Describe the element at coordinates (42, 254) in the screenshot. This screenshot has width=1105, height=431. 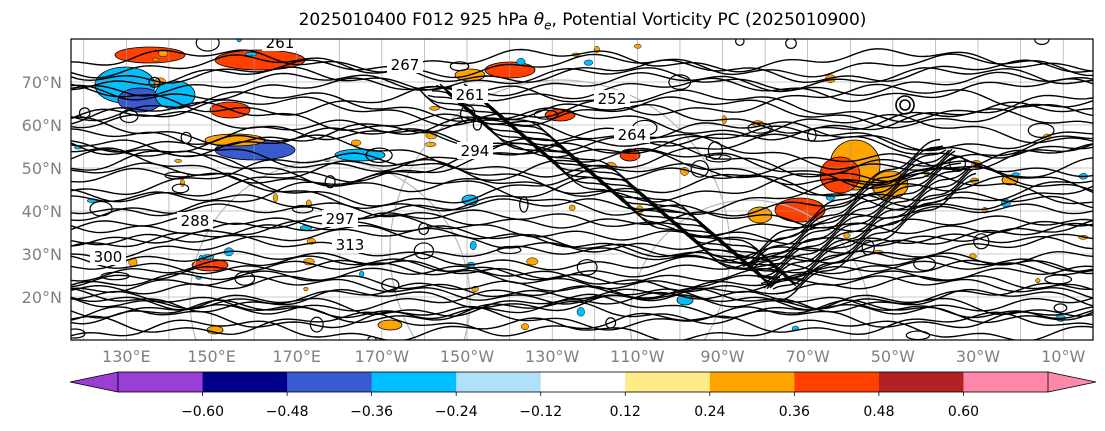
I see `lat-label: 30°N` at that location.